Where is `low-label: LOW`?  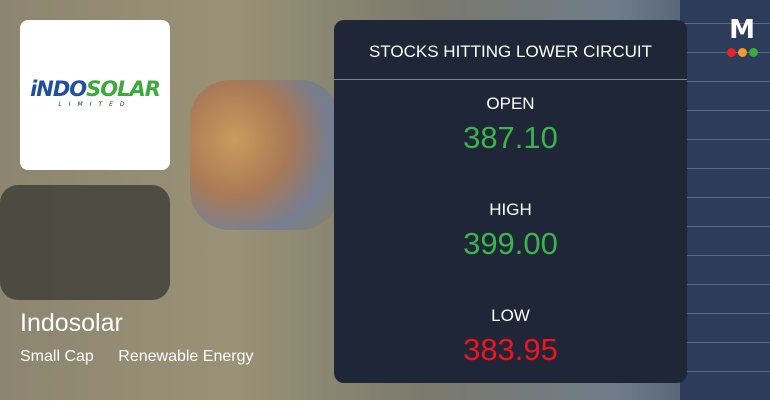 low-label: LOW is located at coordinates (510, 315).